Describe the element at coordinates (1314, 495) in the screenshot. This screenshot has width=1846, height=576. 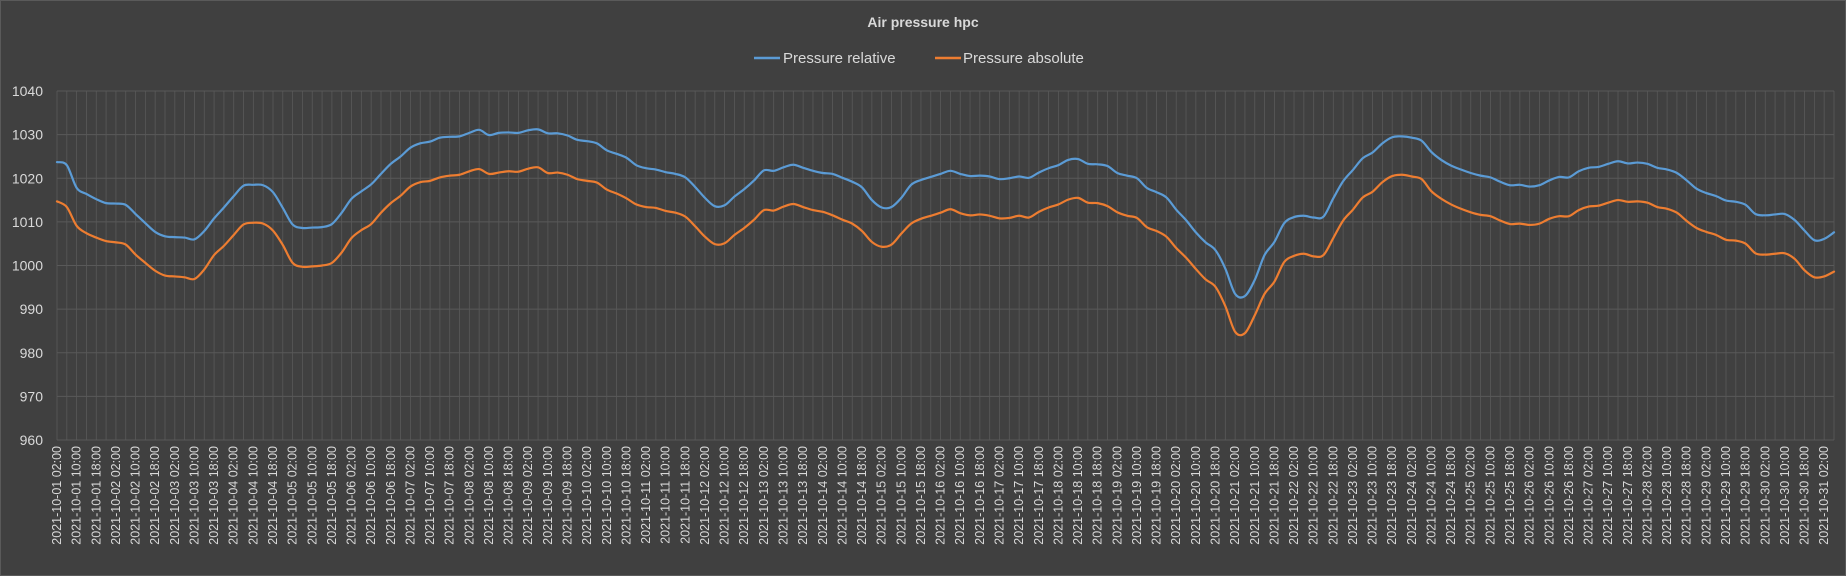
I see `x-tick-label: 2021-10-22 10:00` at that location.